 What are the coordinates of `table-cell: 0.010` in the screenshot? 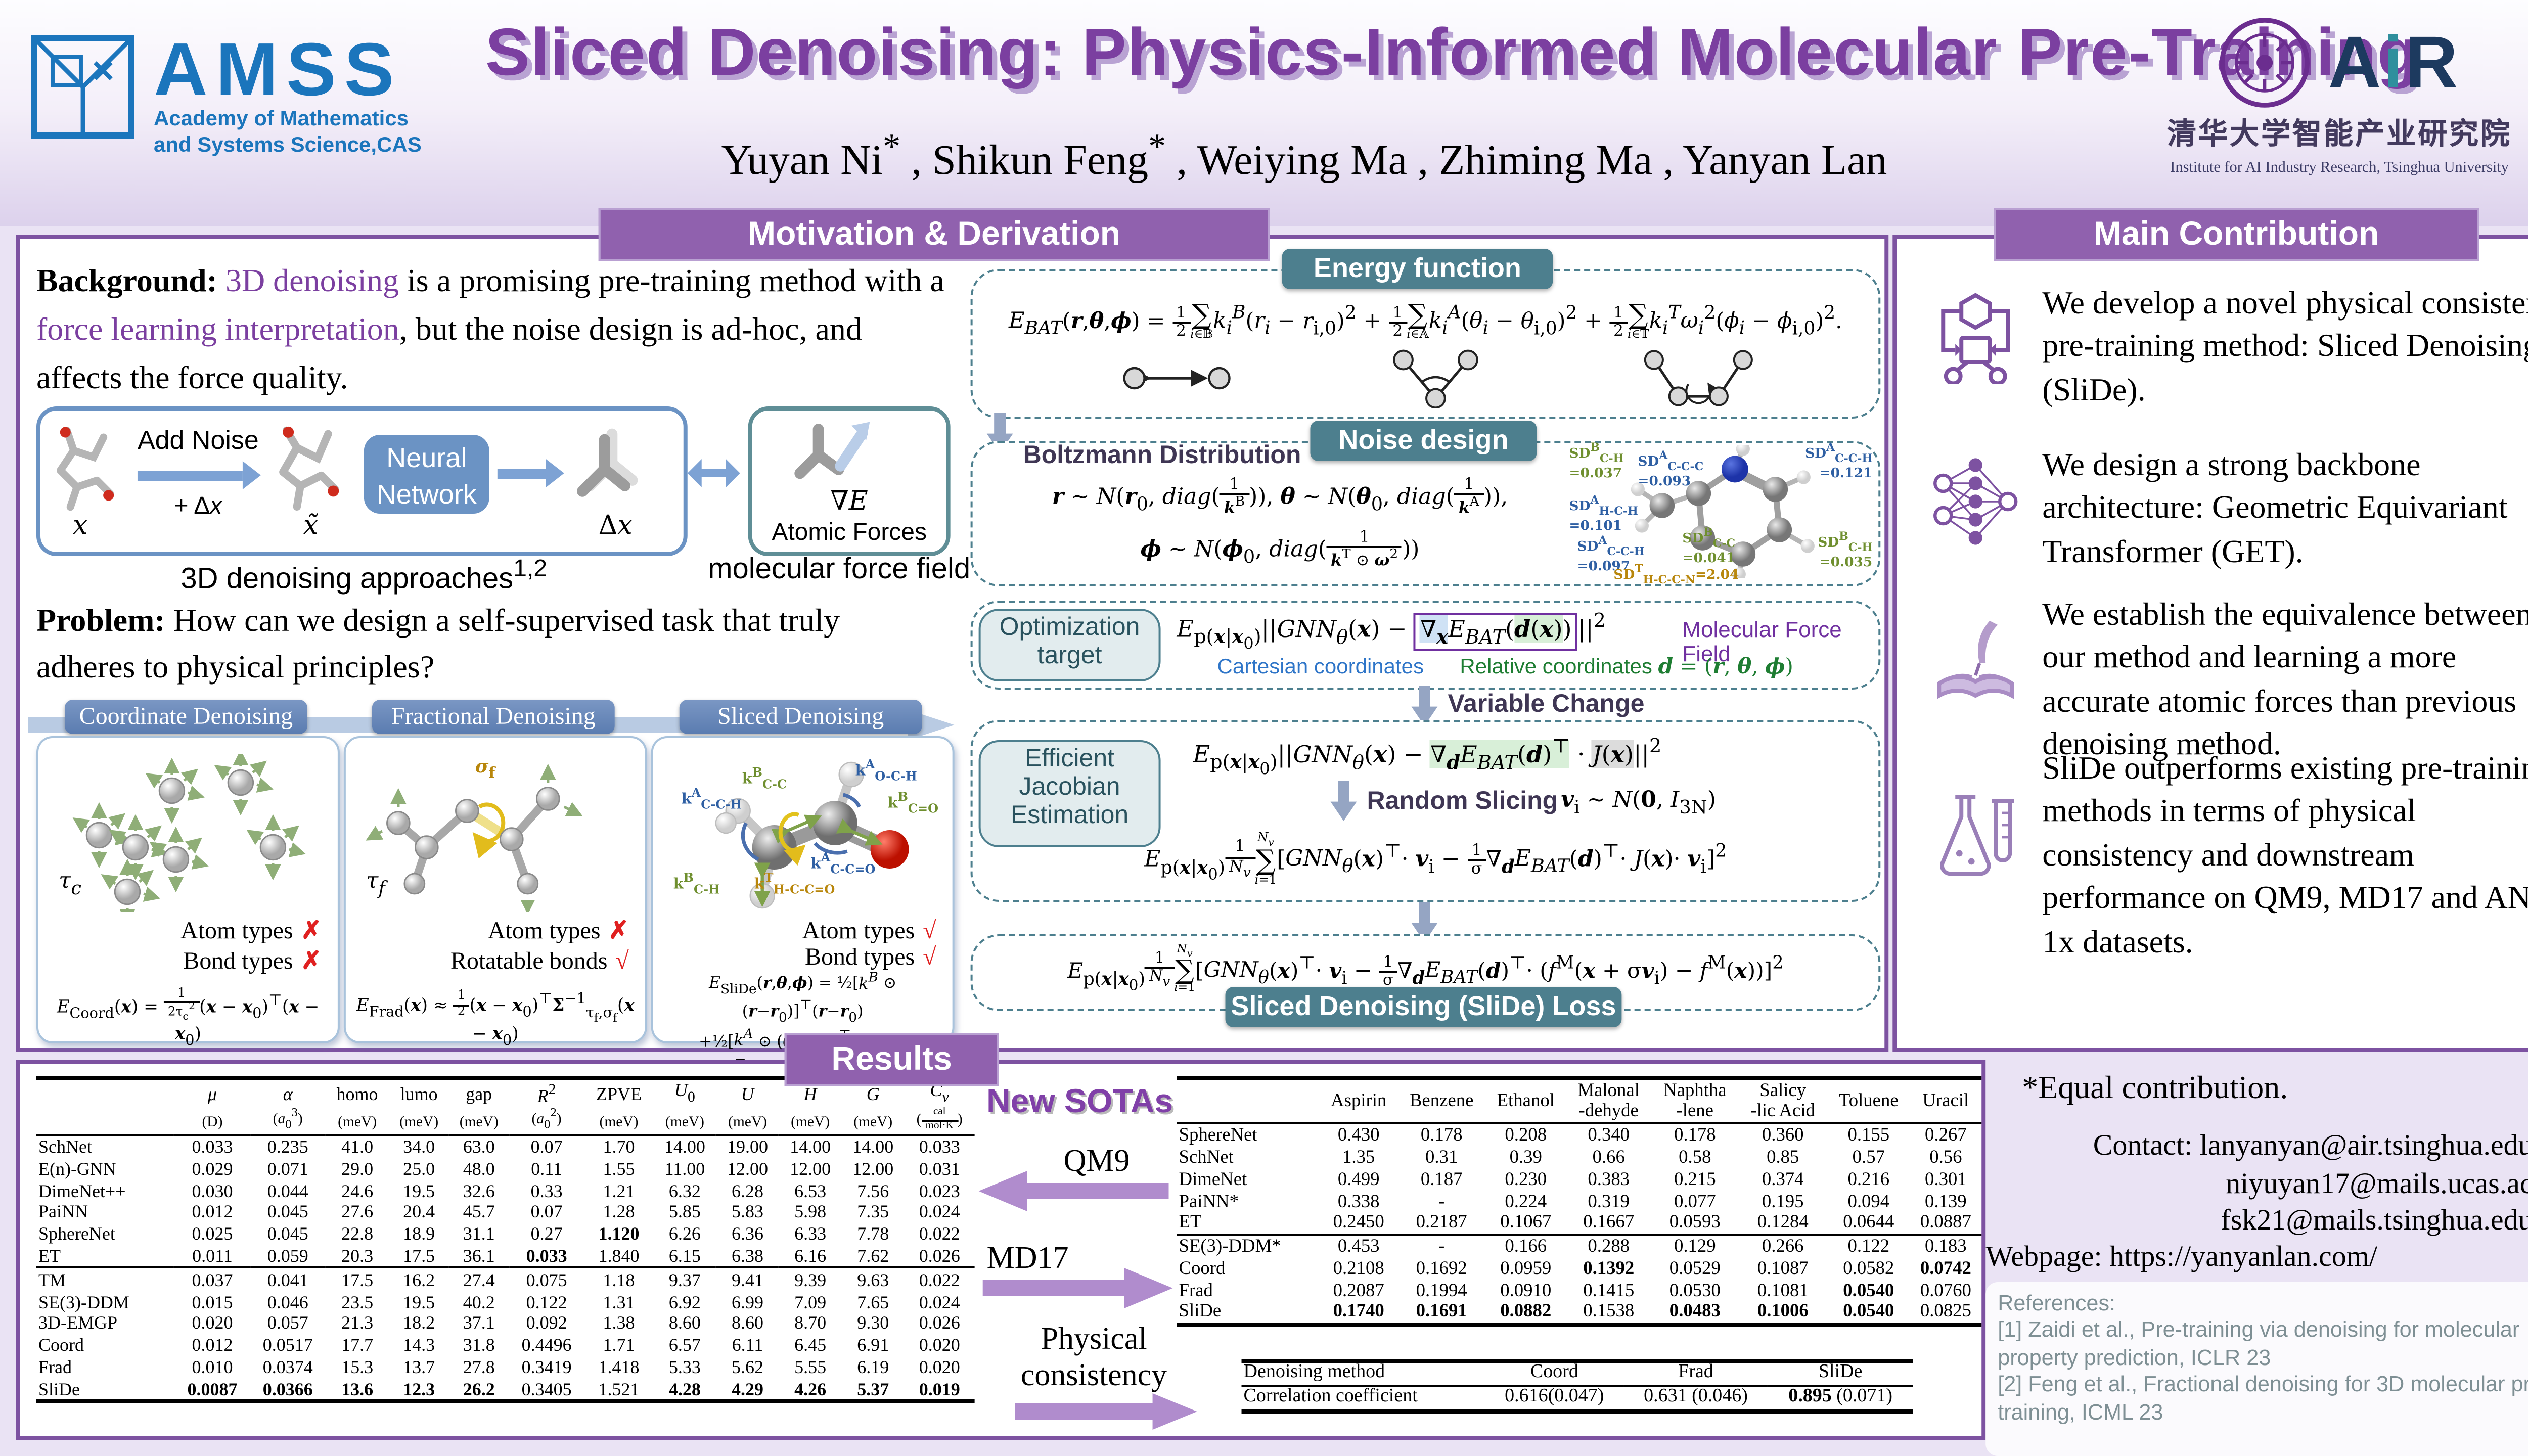 It's located at (213, 1366).